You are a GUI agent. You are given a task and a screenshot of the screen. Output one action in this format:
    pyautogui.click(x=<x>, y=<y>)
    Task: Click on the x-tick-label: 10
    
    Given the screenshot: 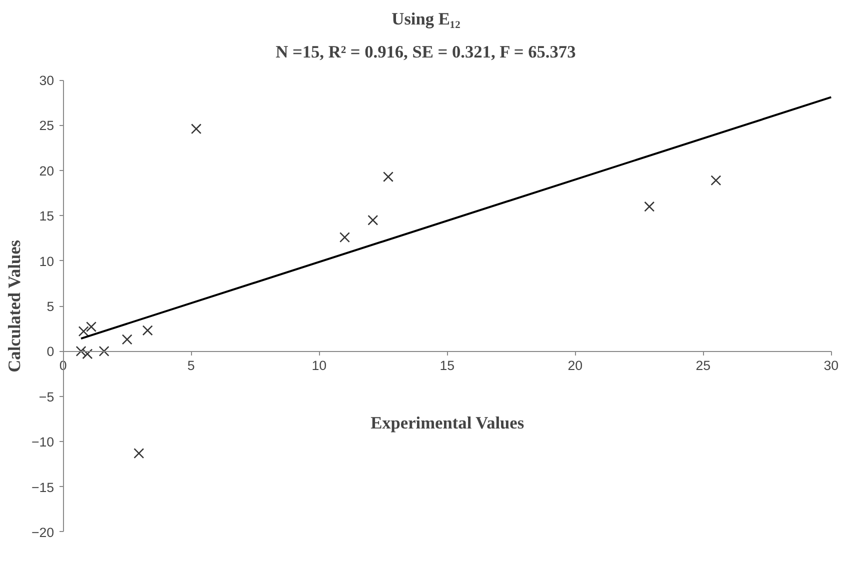 What is the action you would take?
    pyautogui.click(x=319, y=366)
    